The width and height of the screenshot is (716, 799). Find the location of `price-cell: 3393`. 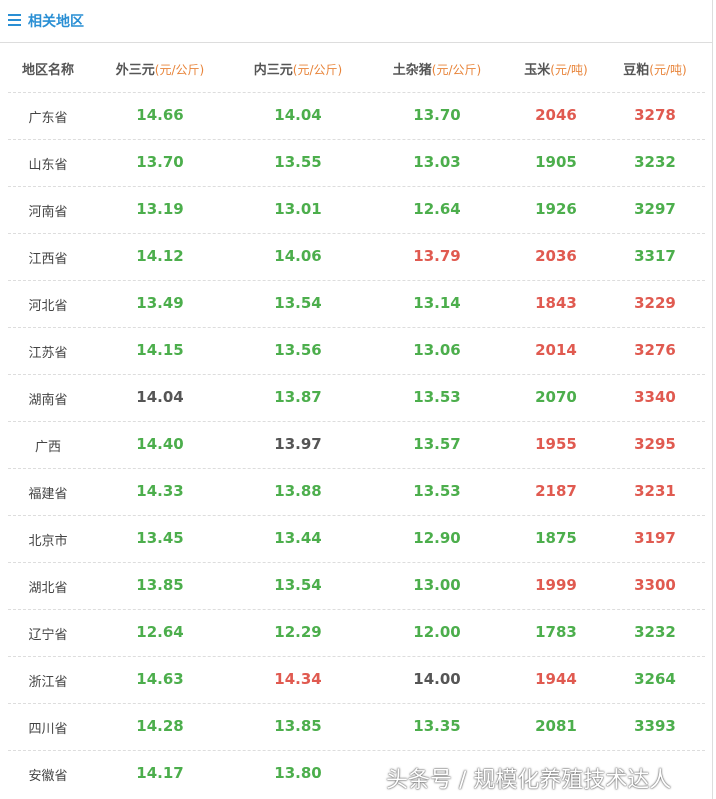

price-cell: 3393 is located at coordinates (655, 726).